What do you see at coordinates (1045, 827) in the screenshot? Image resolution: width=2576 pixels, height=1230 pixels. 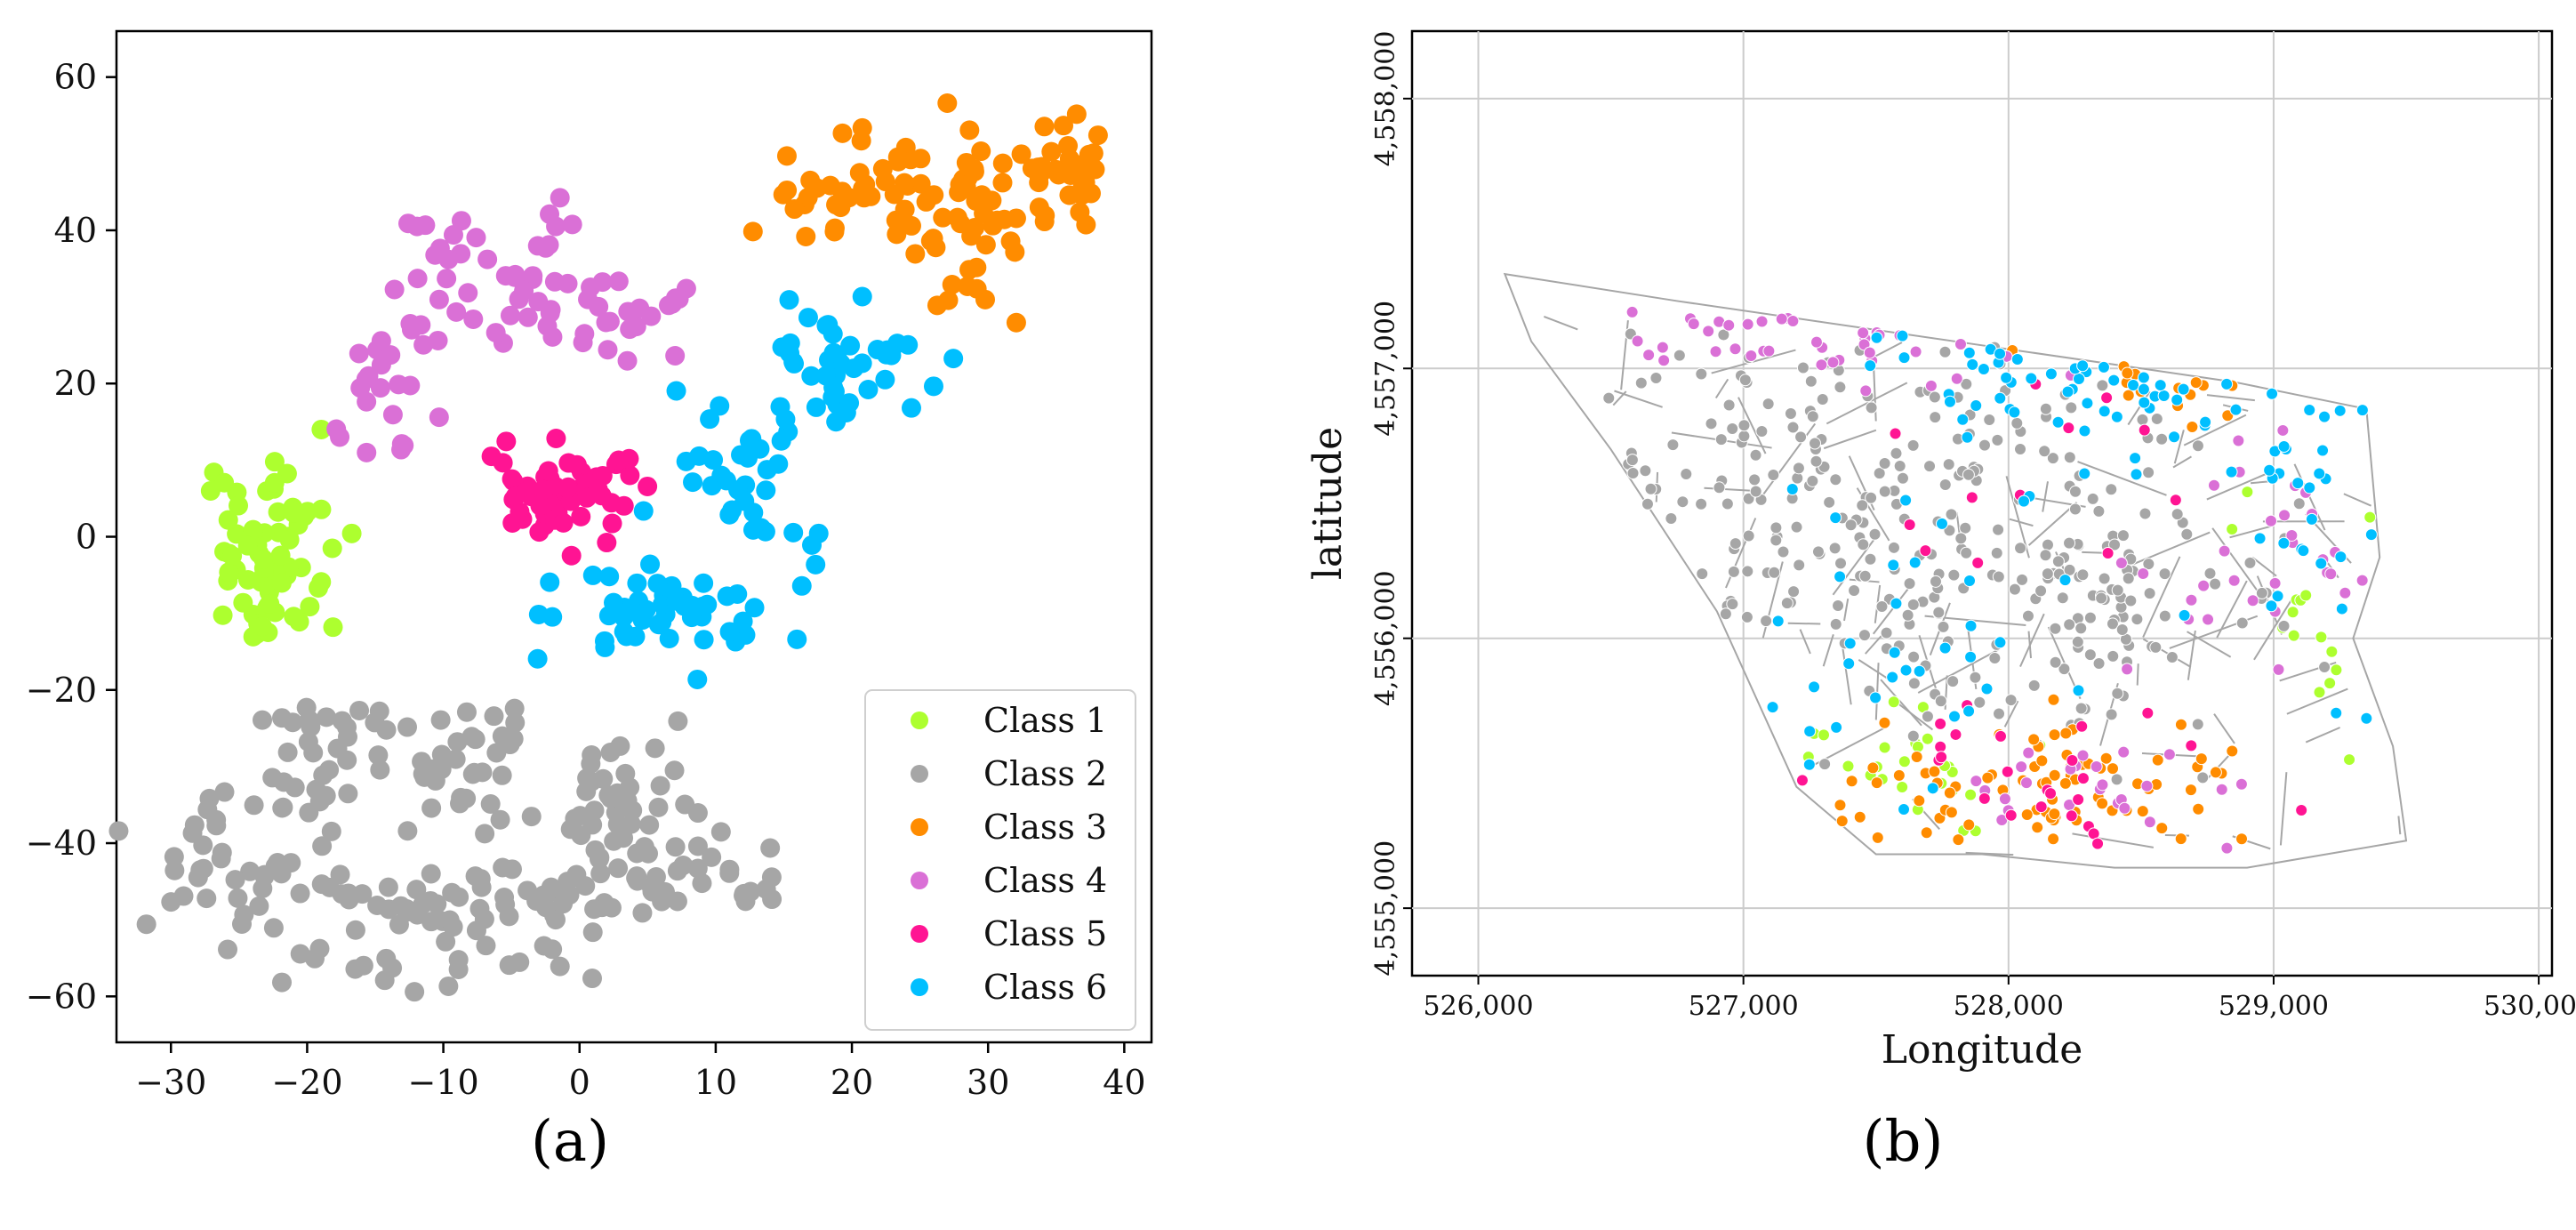 I see `legend-label-class-3: Class 3` at bounding box center [1045, 827].